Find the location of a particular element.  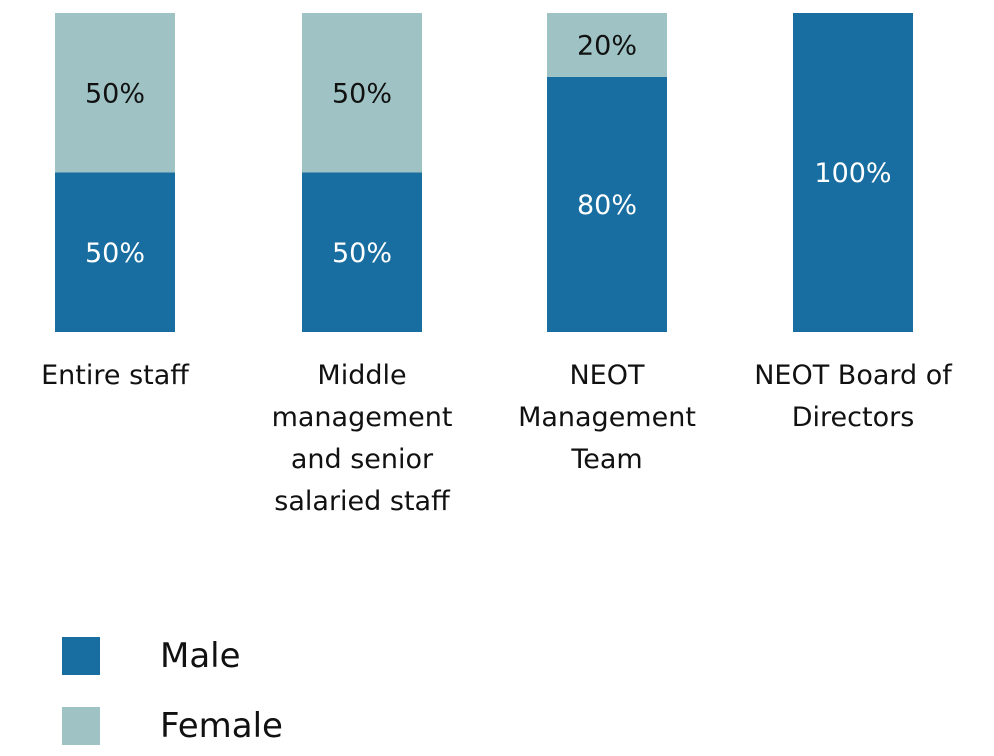

value-label: 100% is located at coordinates (852, 173).